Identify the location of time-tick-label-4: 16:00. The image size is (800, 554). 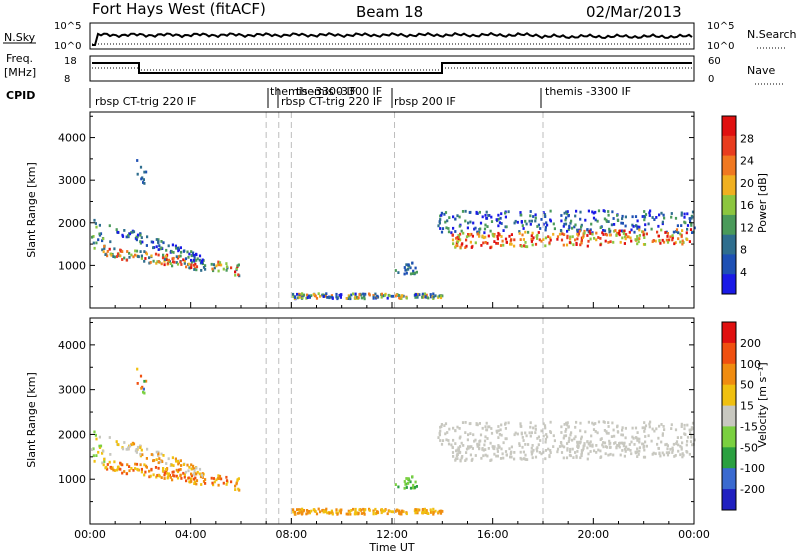
(493, 534).